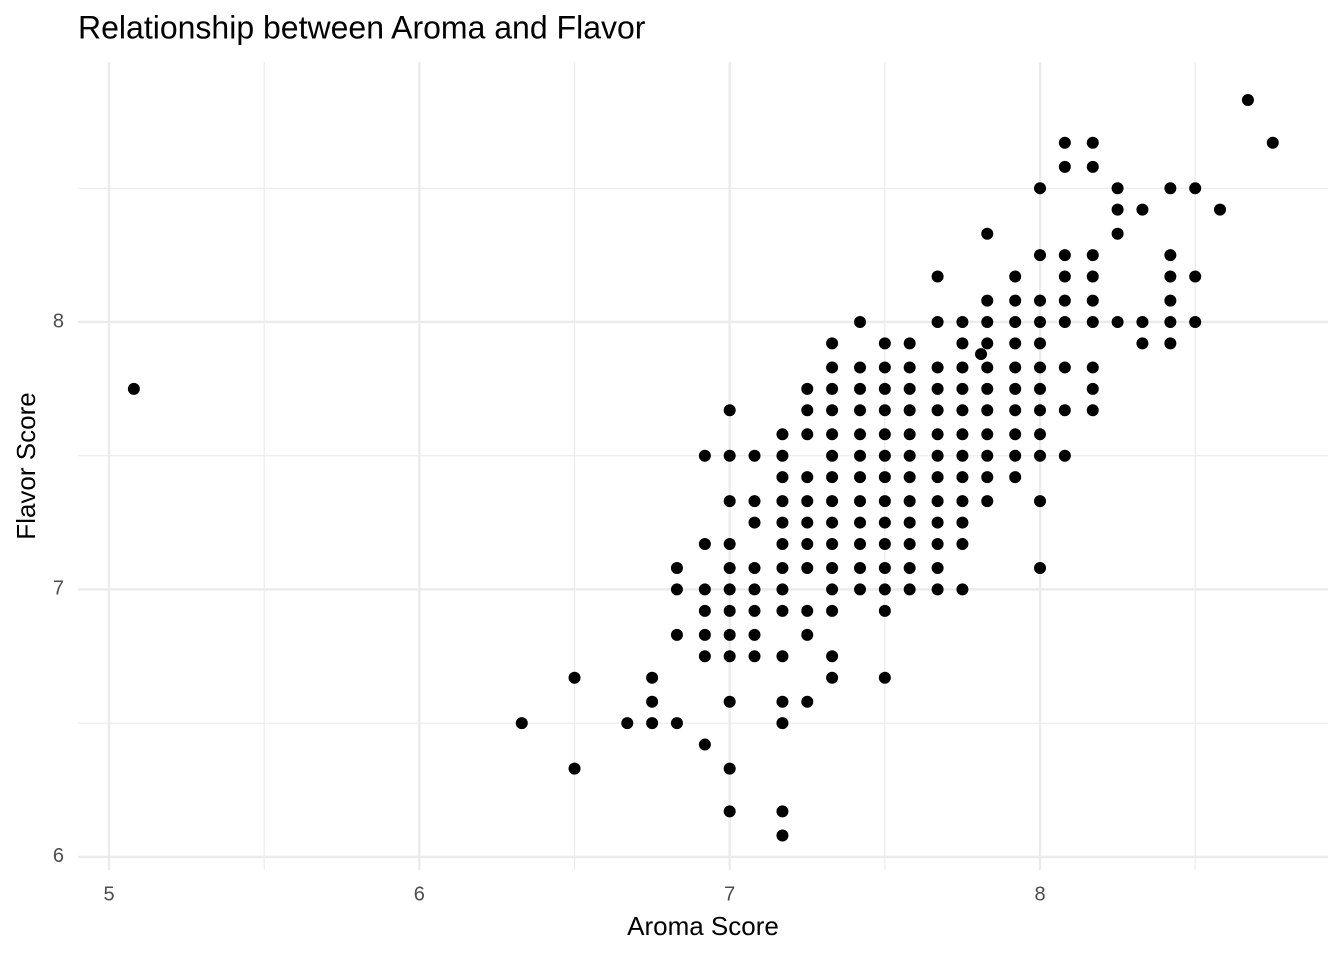 The width and height of the screenshot is (1344, 960). Describe the element at coordinates (703, 926) in the screenshot. I see `x-axis-label: Aroma Score` at that location.